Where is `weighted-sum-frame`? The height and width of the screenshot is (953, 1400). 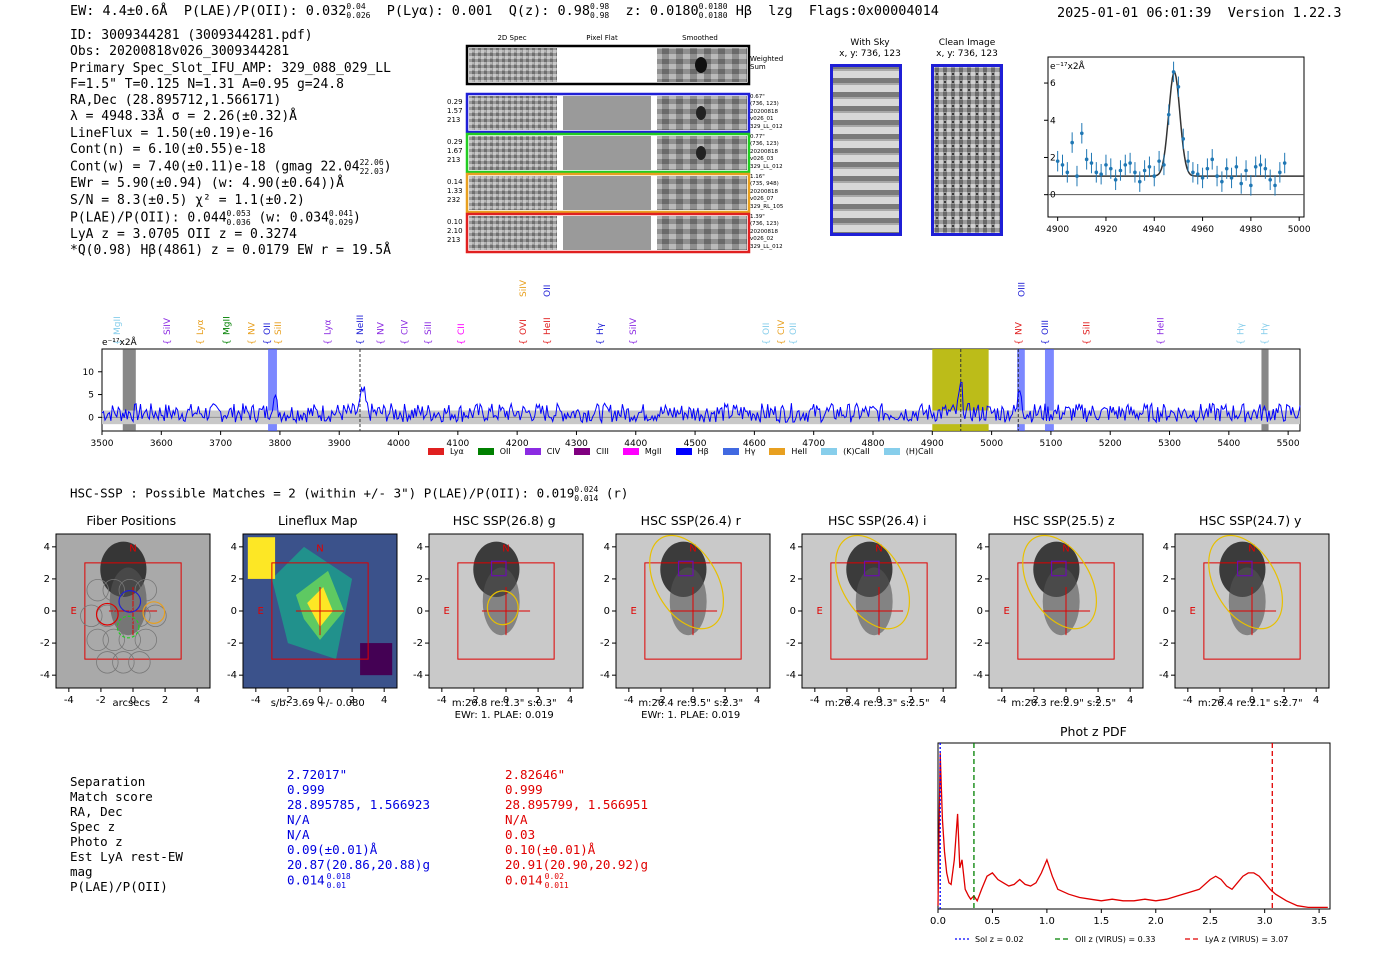
weighted-sum-frame is located at coordinates (608, 65).